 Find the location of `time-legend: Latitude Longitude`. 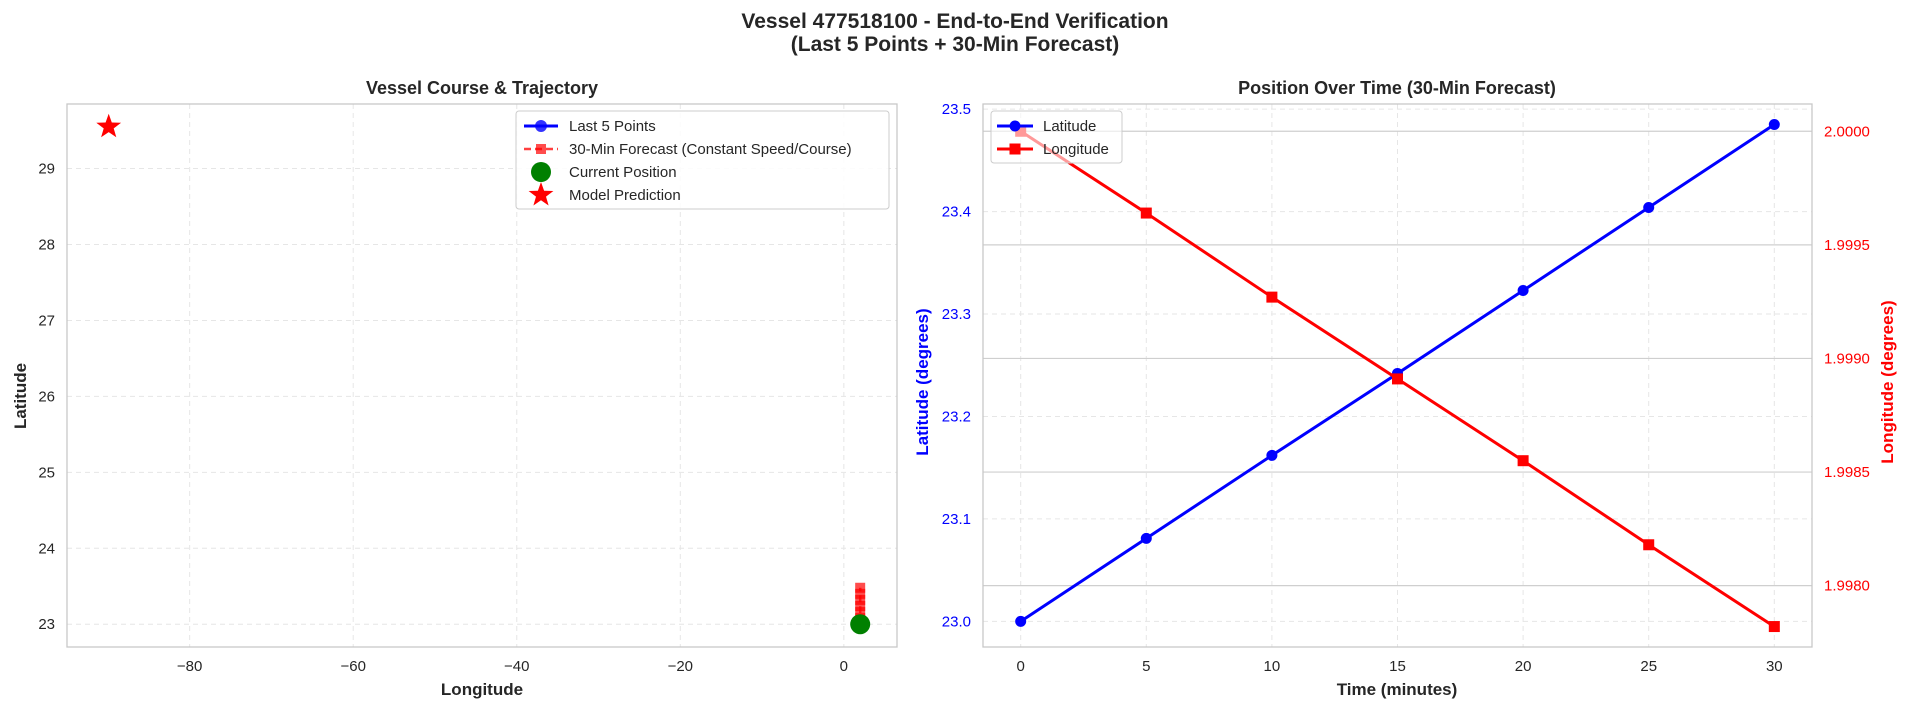

time-legend: Latitude Longitude is located at coordinates (1056, 137).